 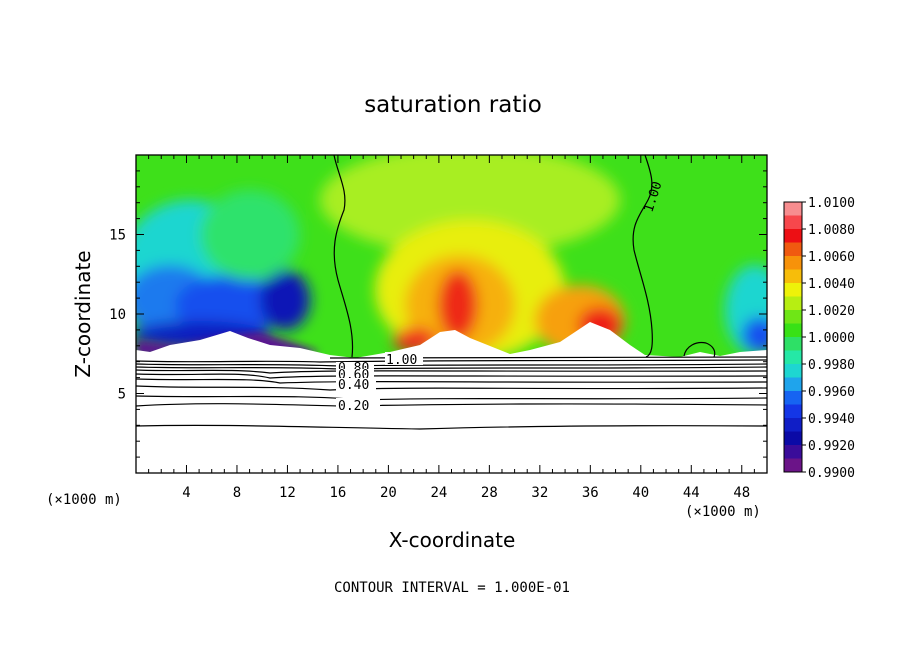 What do you see at coordinates (470, 205) in the screenshot?
I see `field-lightgreen` at bounding box center [470, 205].